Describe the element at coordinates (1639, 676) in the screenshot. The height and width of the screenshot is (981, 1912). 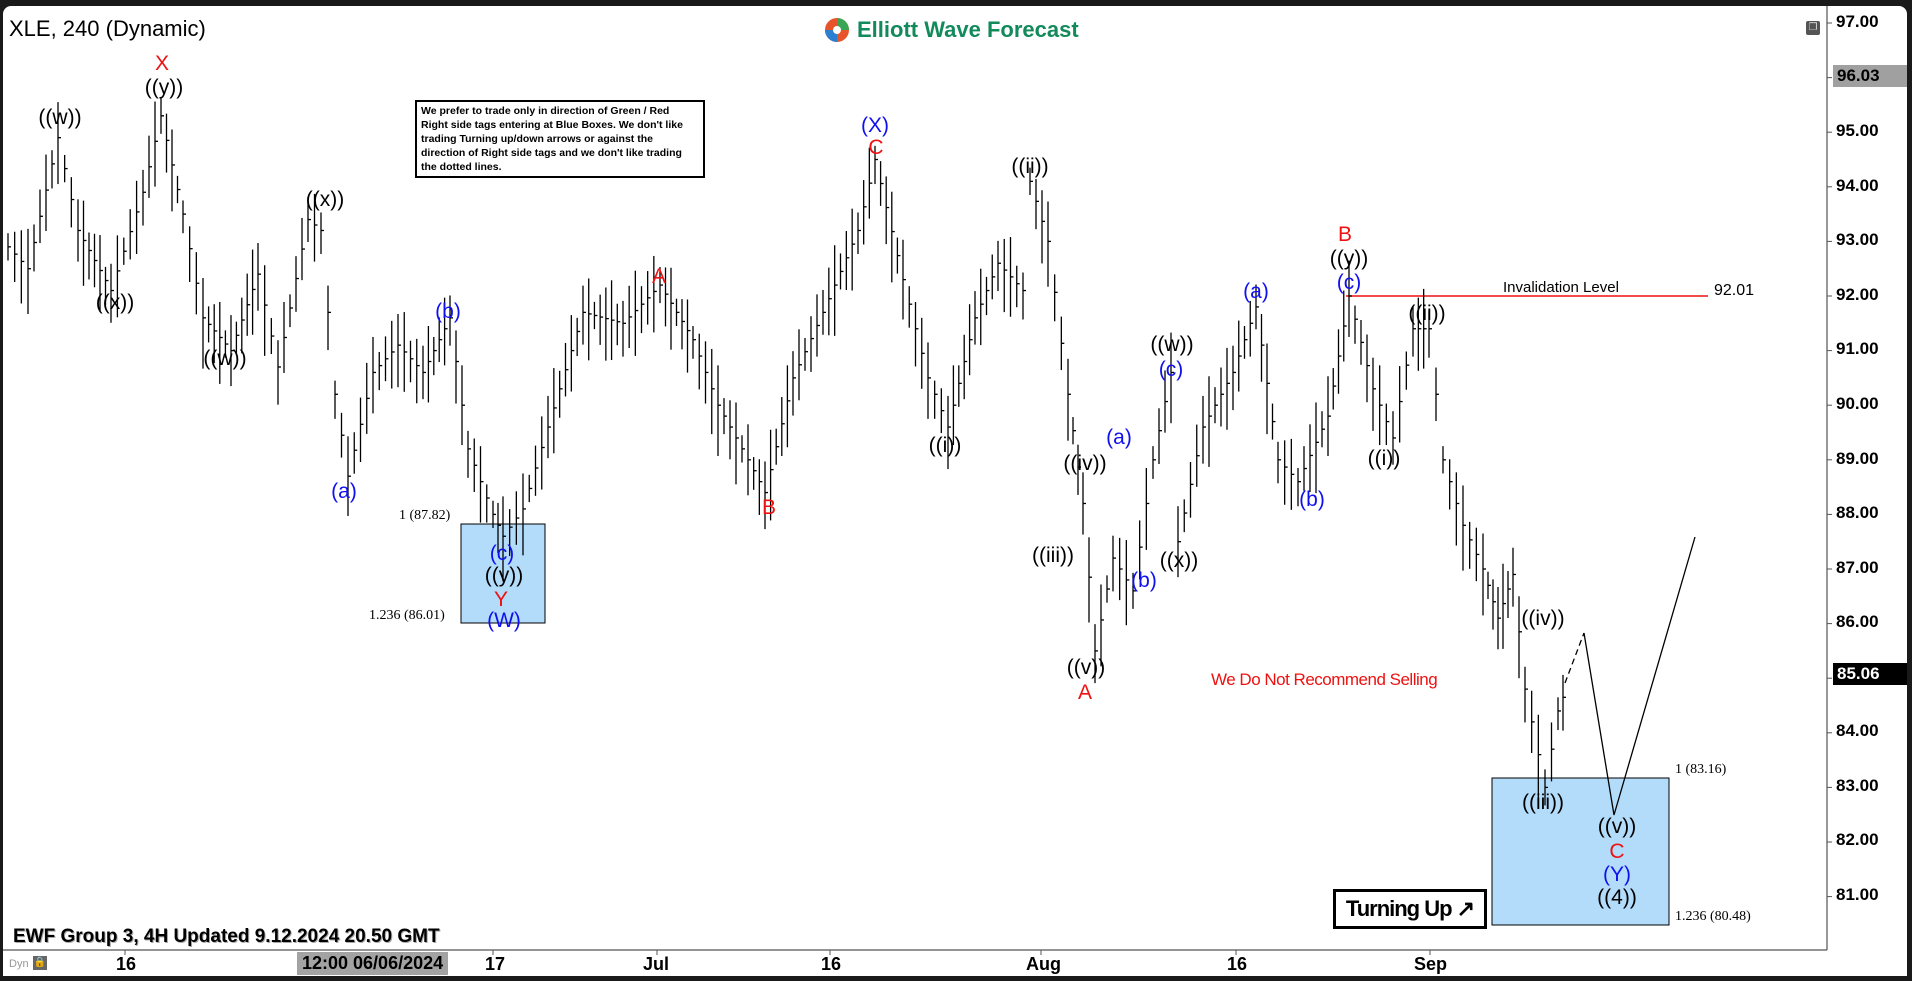
I see `projection-path` at that location.